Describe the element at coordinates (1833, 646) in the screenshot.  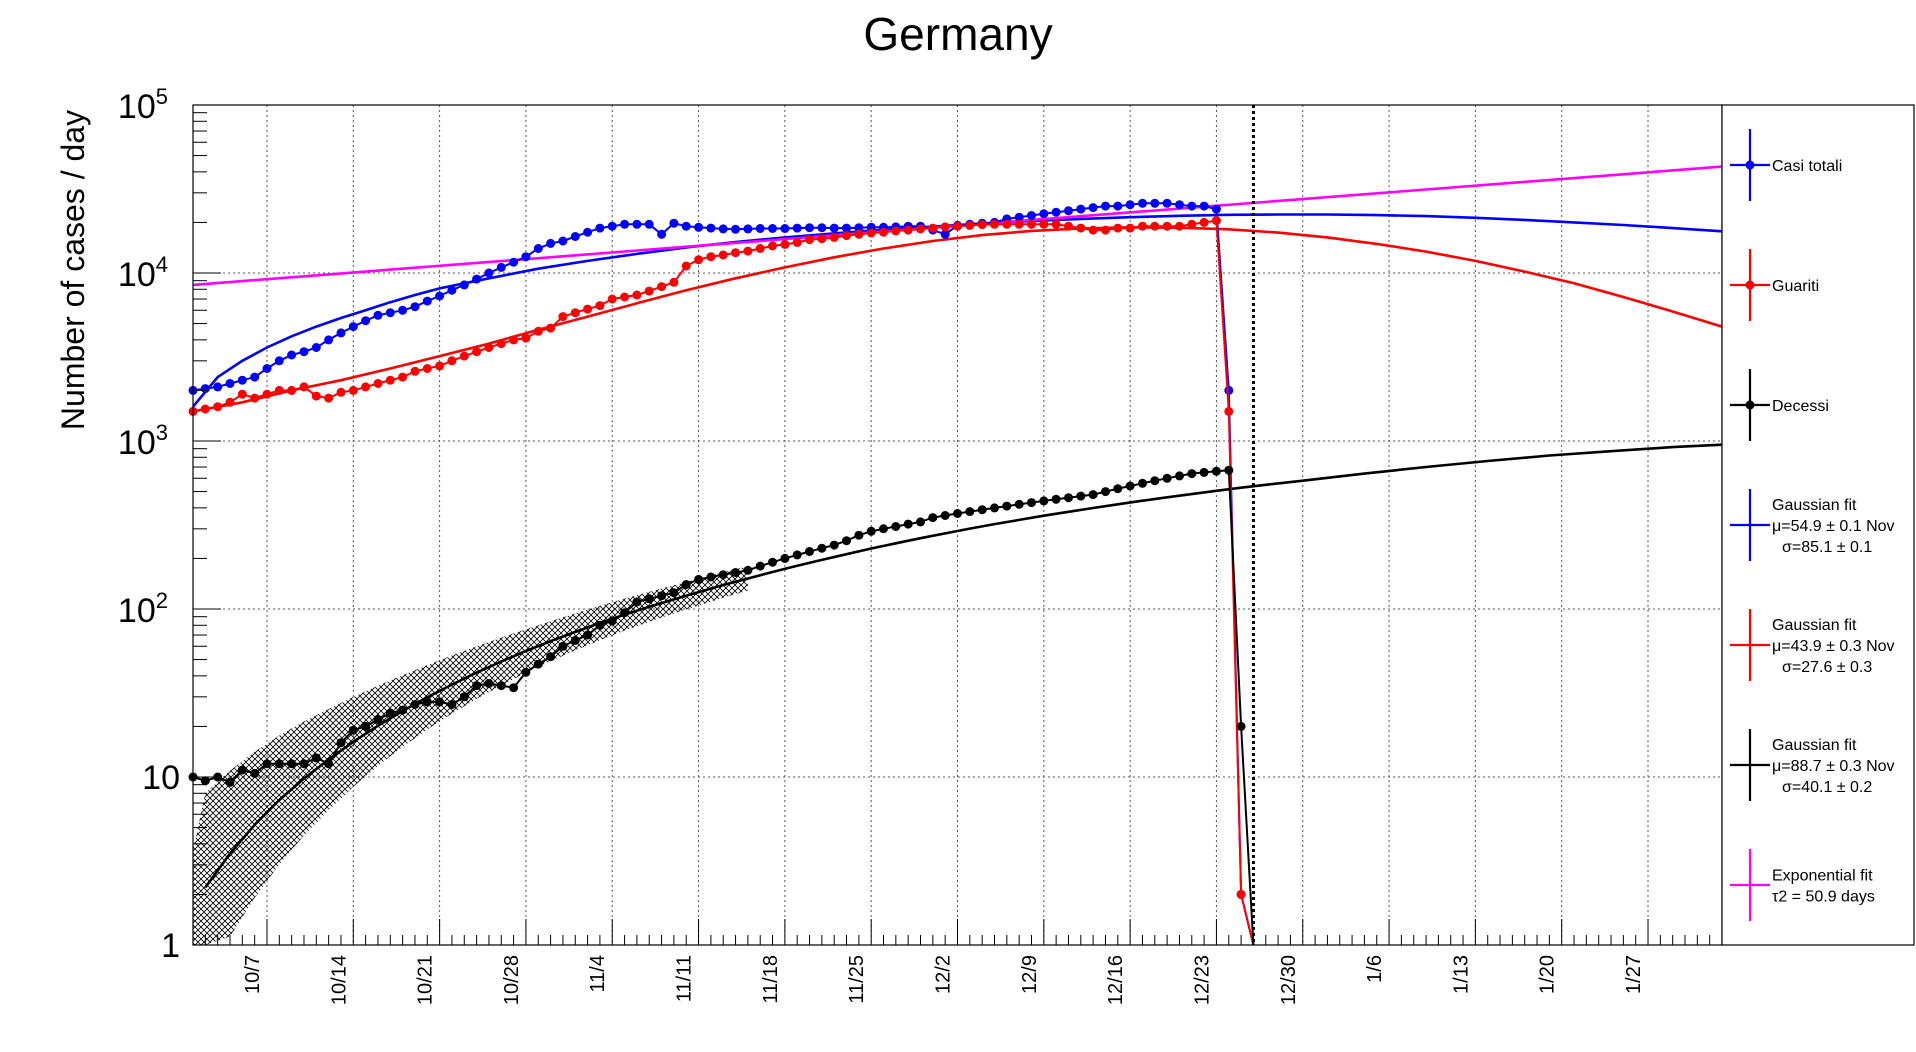
I see `legend-label: μ=43.9 ± 0.3 Nov` at that location.